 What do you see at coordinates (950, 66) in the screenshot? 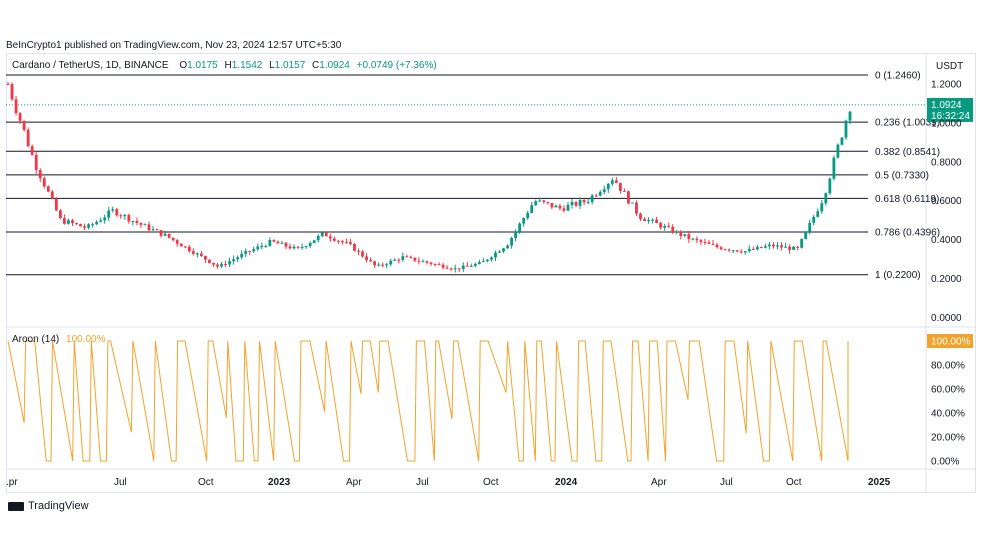
I see `currency-label: USDT` at bounding box center [950, 66].